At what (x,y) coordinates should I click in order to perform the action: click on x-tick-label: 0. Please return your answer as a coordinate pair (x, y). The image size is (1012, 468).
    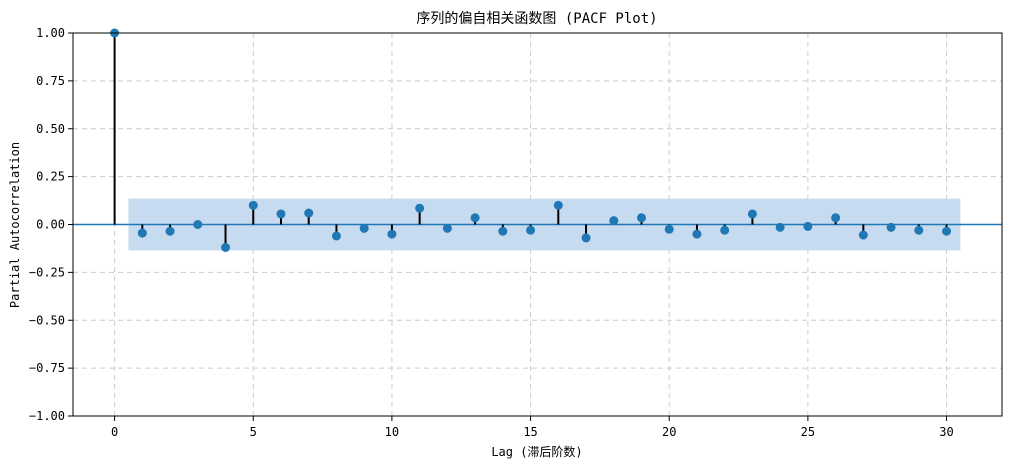
    Looking at the image, I should click on (114, 432).